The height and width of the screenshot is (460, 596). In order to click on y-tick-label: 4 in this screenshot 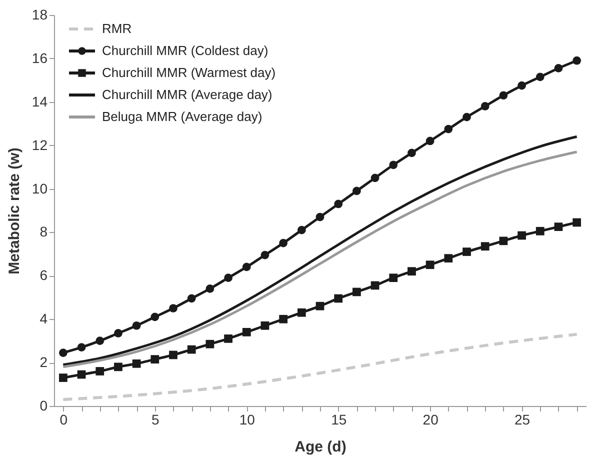, I will do `click(44, 318)`.